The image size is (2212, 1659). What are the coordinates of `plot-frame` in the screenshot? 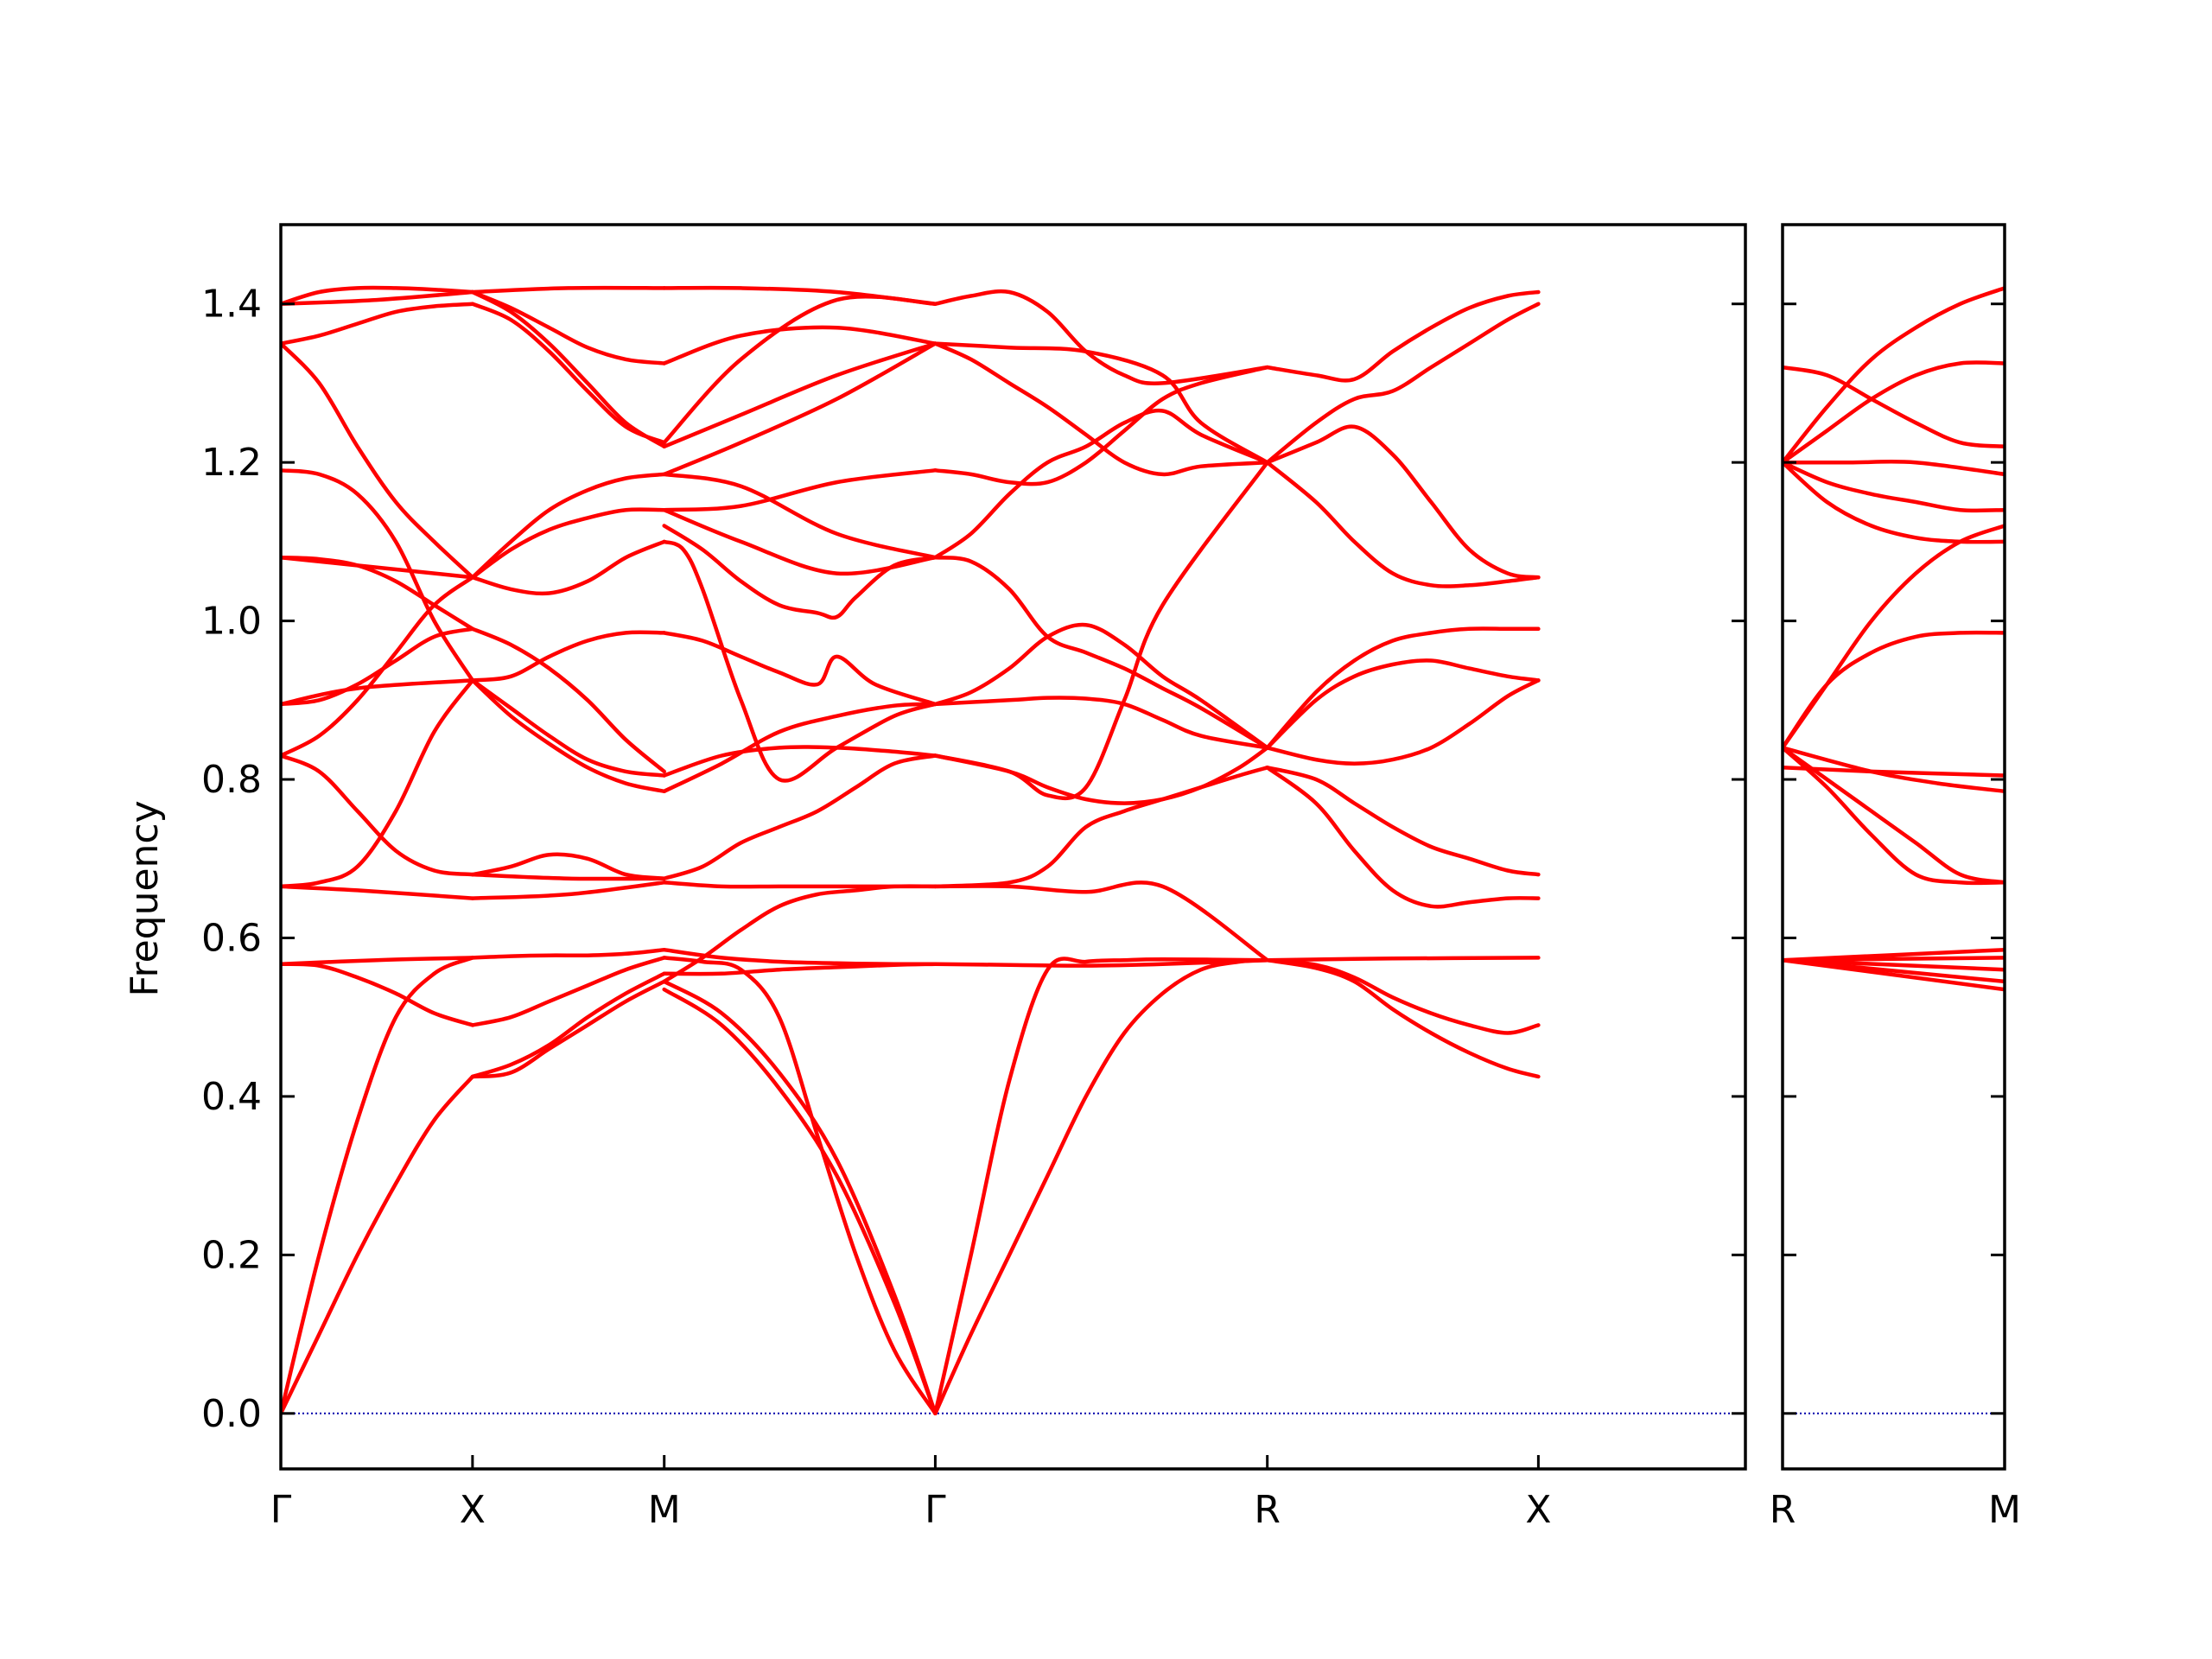 It's located at (1893, 847).